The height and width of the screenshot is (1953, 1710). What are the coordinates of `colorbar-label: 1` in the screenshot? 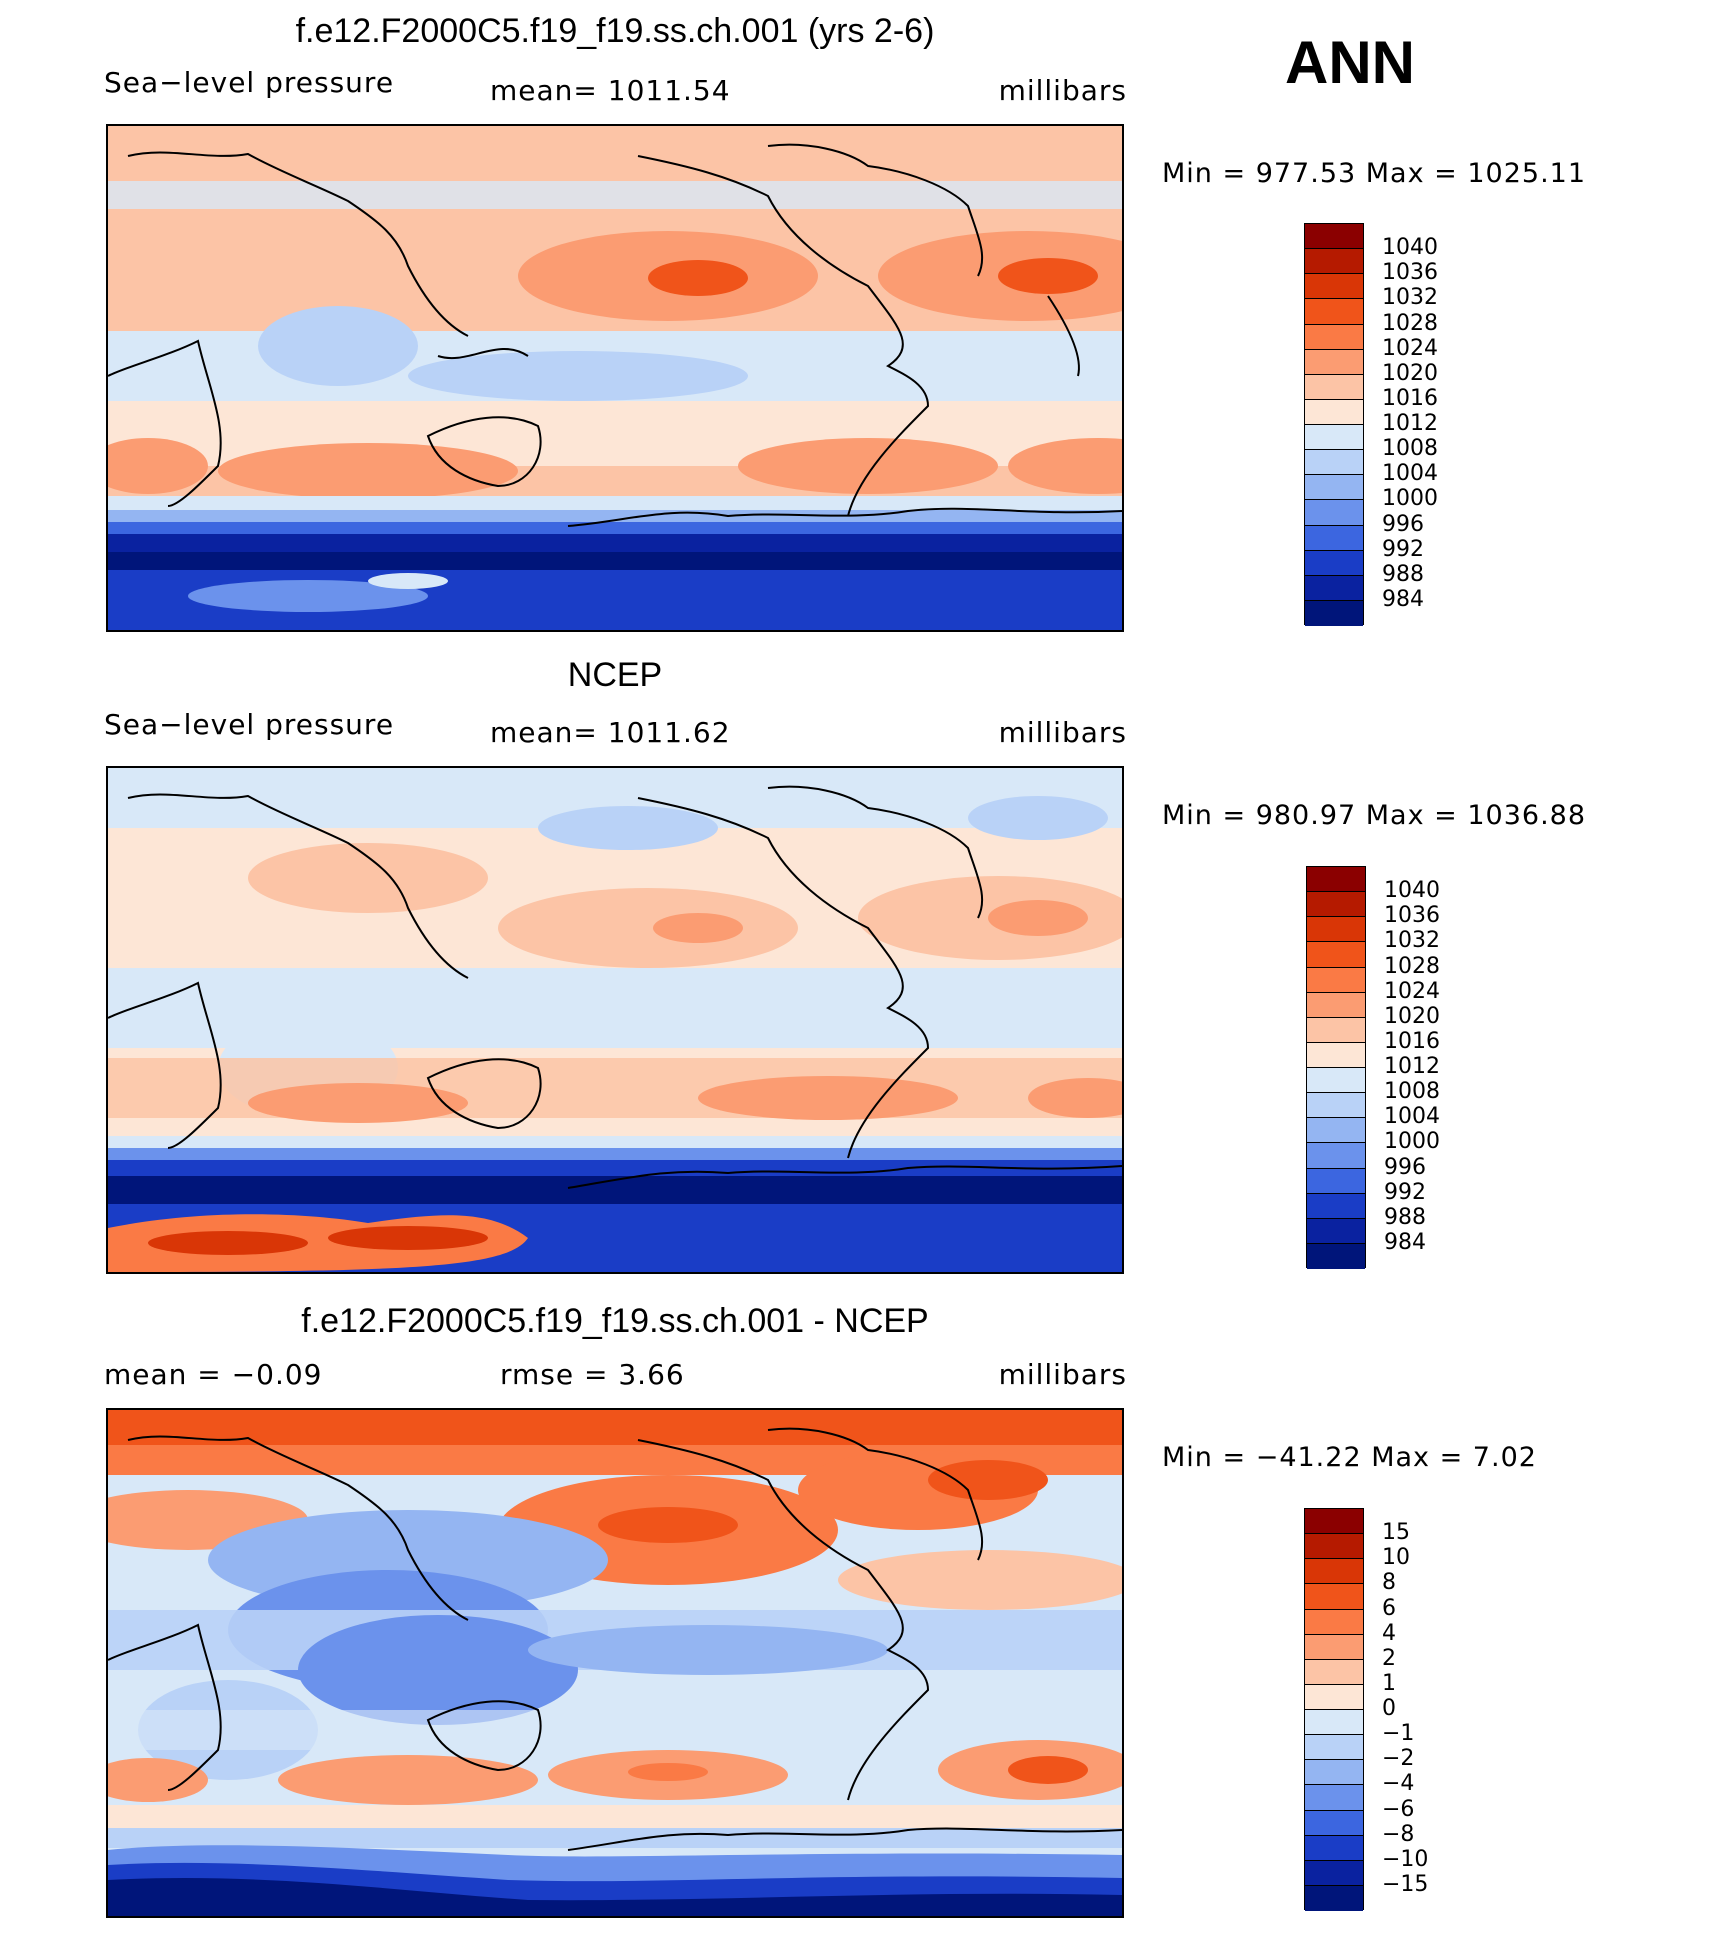 It's located at (1389, 1683).